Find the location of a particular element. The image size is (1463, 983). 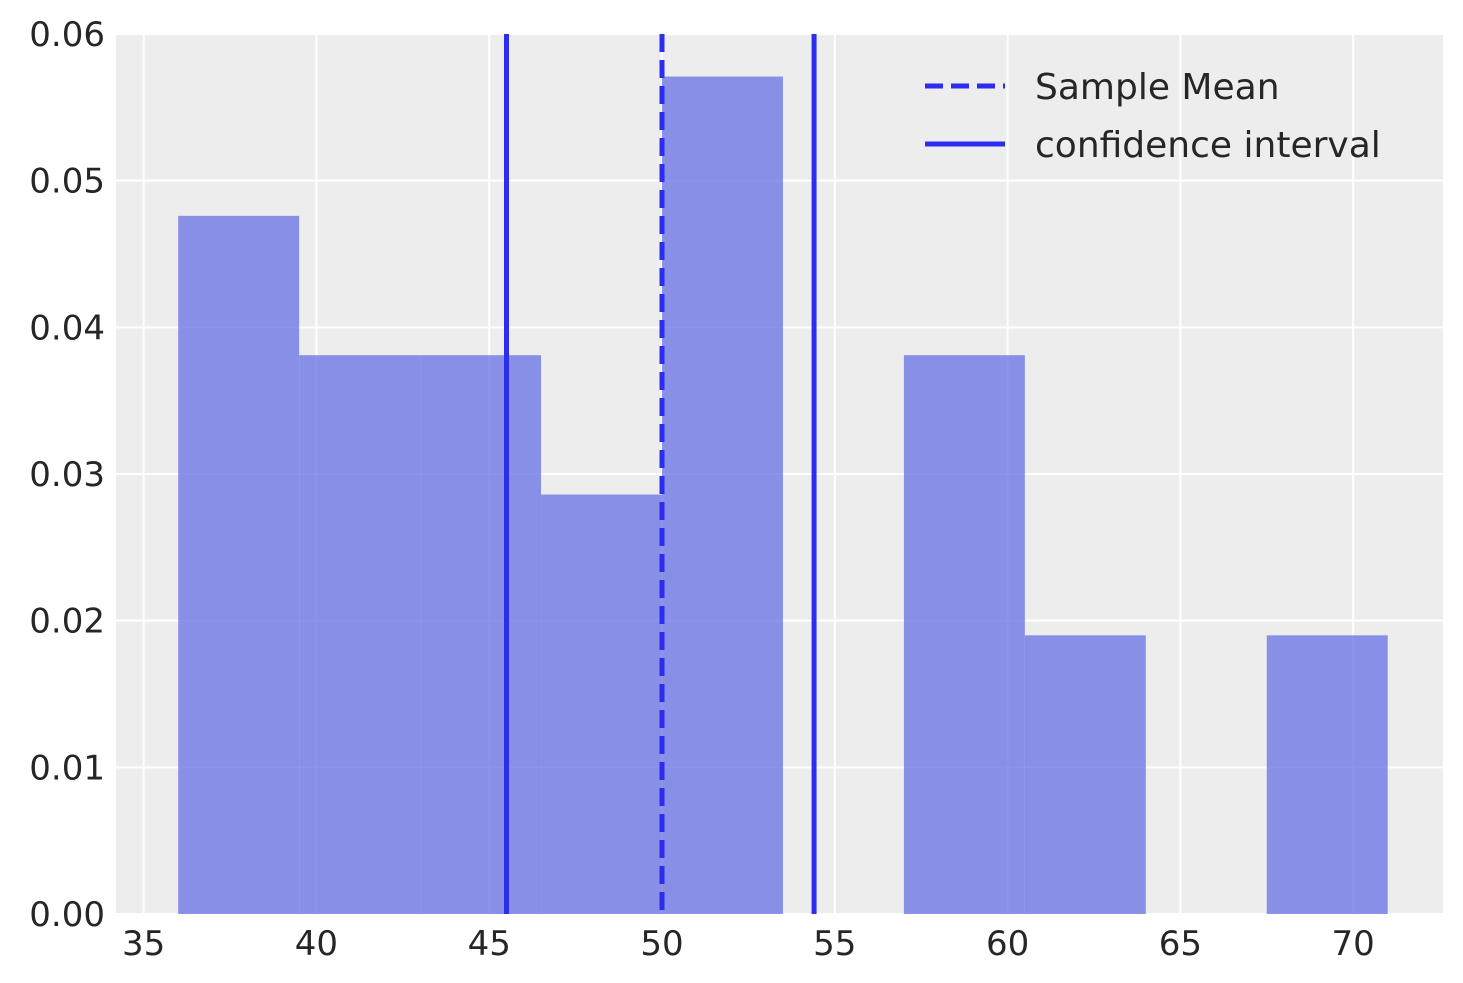

x-tick-label-7: 70 is located at coordinates (1353, 944).